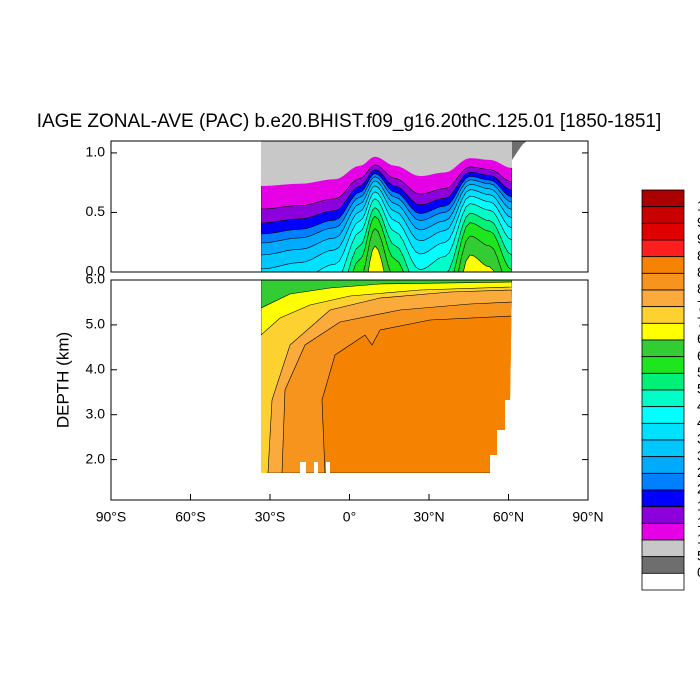 This screenshot has width=700, height=700. What do you see at coordinates (96, 368) in the screenshot?
I see `y-tick-label: 4.0` at bounding box center [96, 368].